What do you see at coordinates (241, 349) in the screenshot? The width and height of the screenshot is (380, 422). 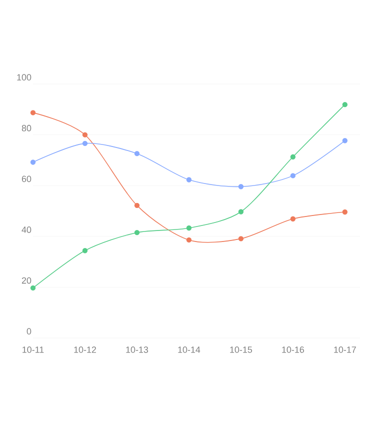 I see `x-tick-label: 10-15` at bounding box center [241, 349].